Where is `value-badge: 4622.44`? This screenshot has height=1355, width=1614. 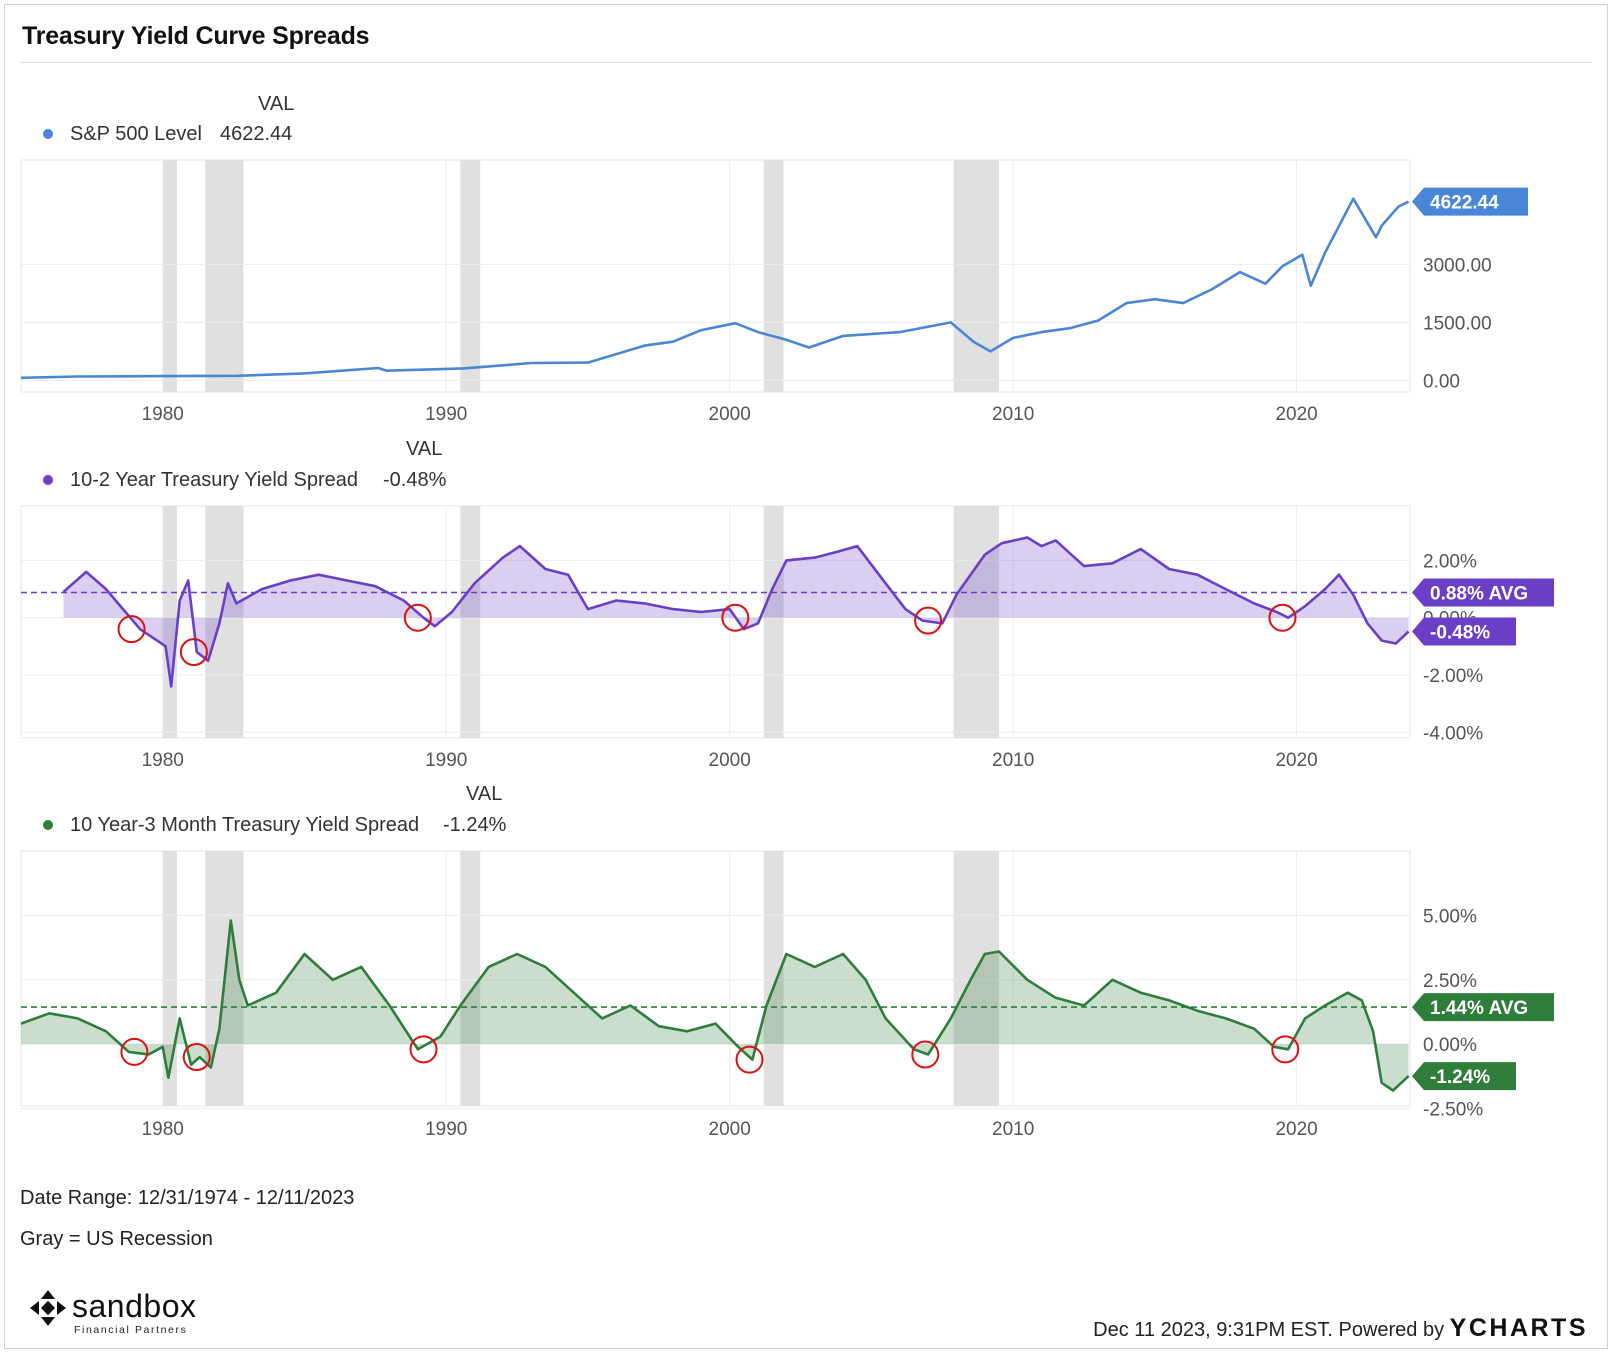
value-badge: 4622.44 is located at coordinates (1470, 201).